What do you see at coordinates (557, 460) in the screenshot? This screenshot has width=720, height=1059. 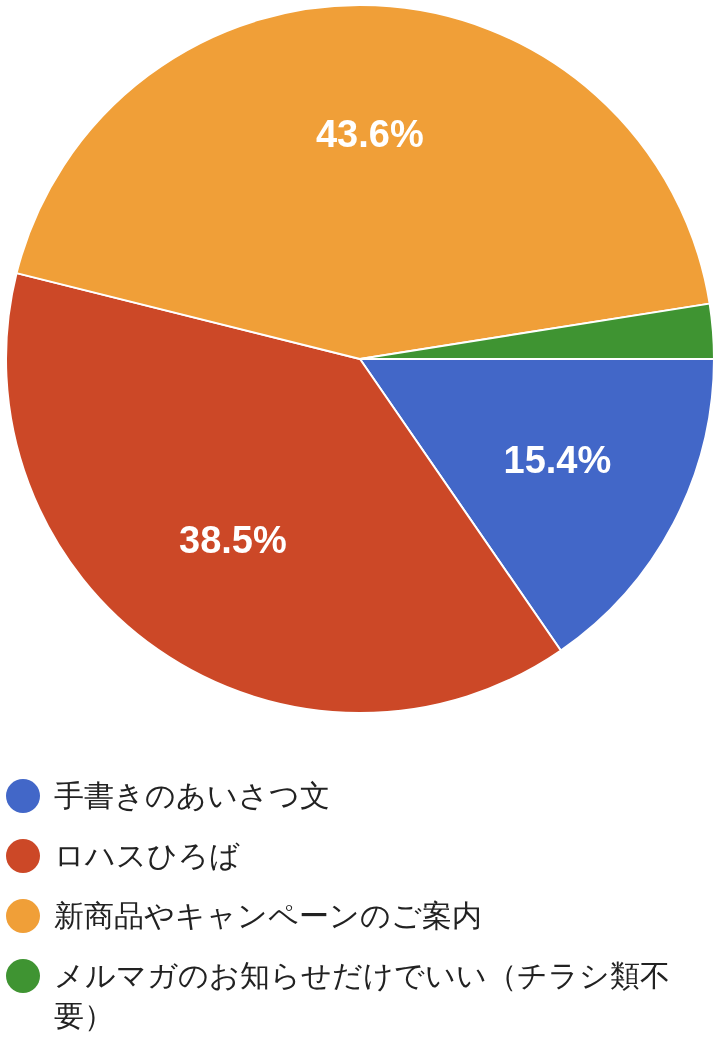 I see `data-label: 15.4%` at bounding box center [557, 460].